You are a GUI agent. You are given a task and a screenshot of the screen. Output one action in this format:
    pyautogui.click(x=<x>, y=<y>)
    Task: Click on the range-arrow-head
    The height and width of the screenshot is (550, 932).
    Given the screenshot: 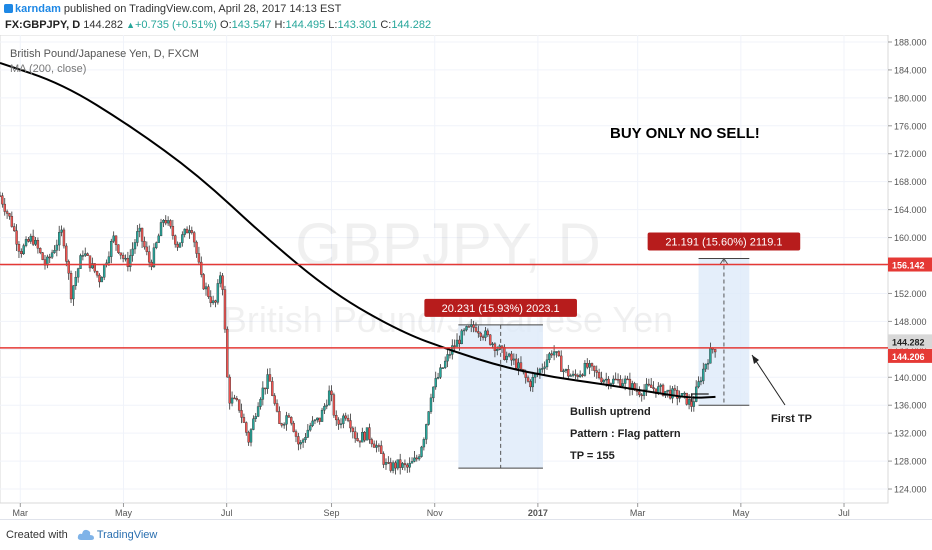 What is the action you would take?
    pyautogui.click(x=724, y=261)
    